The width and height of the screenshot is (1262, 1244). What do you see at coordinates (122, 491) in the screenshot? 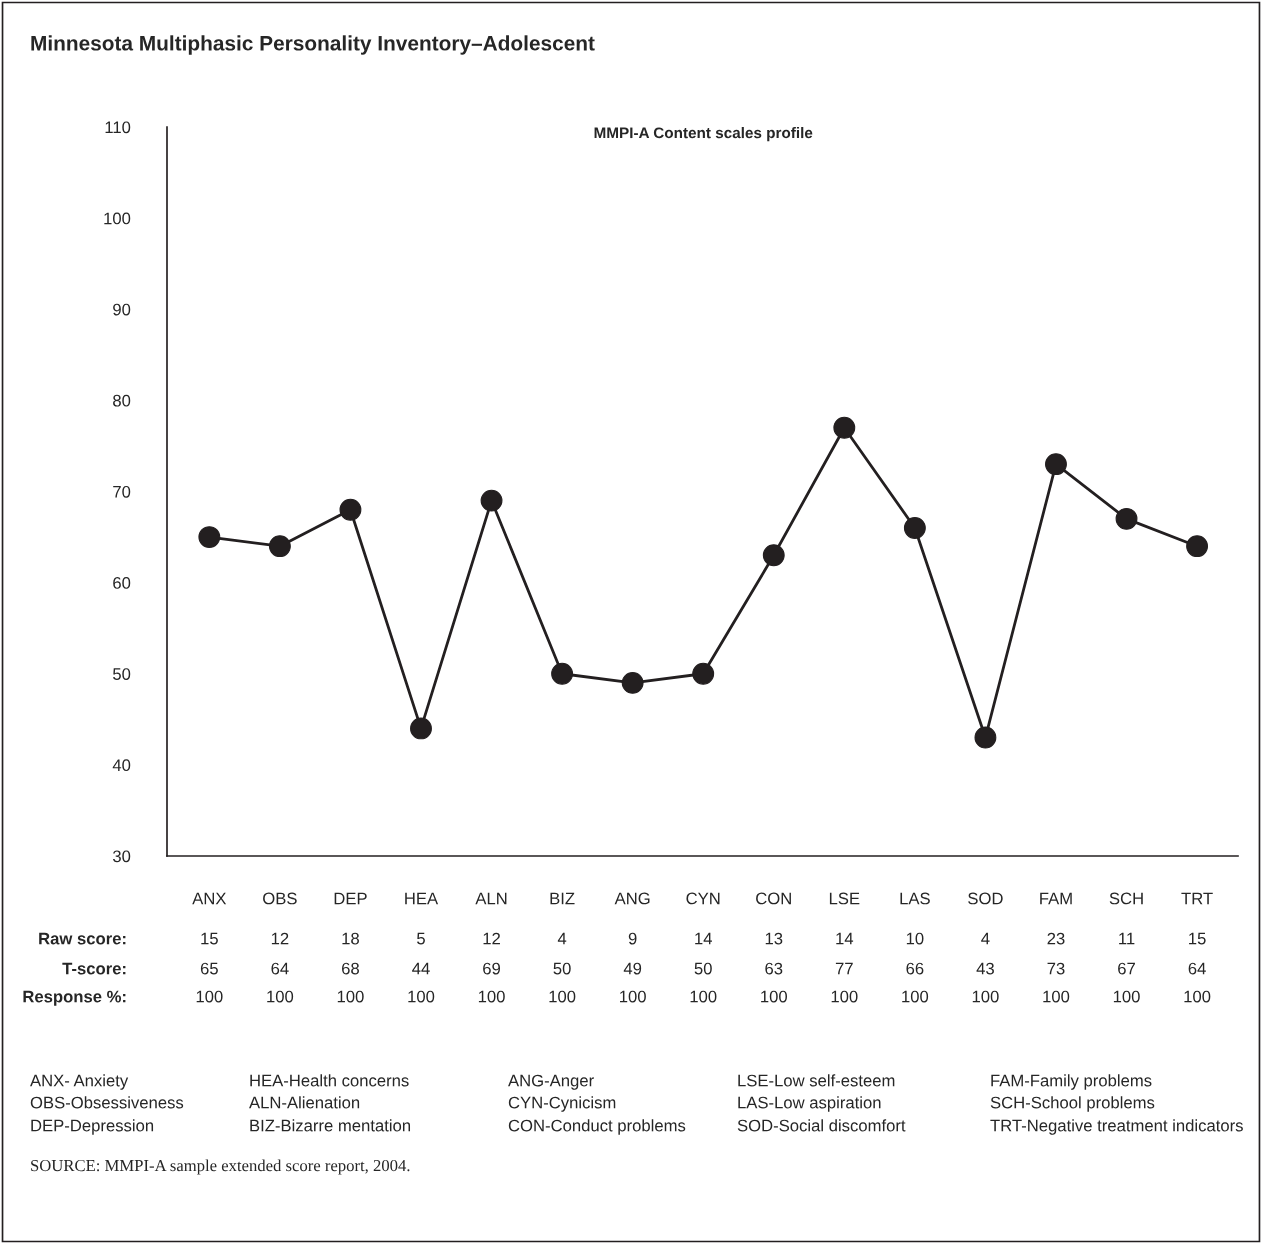
I see `y-tick-label: 70` at bounding box center [122, 491].